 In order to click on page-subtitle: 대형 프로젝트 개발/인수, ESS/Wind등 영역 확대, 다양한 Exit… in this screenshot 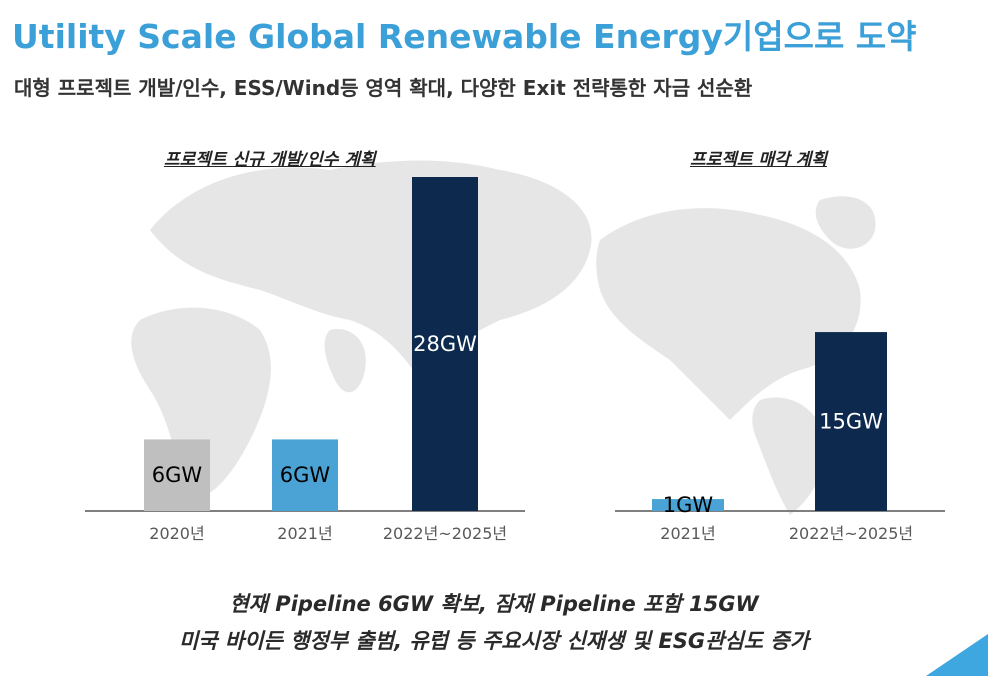, I will do `click(383, 88)`.